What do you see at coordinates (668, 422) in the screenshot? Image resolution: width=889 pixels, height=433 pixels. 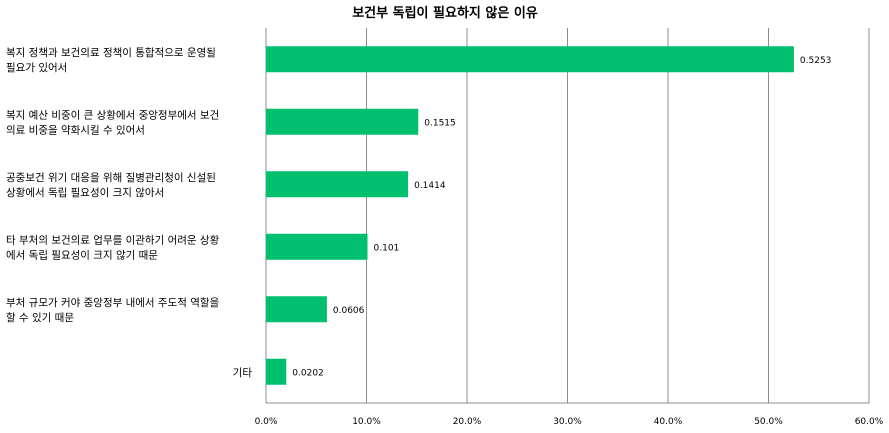 I see `x-tick-label: 40.0%` at bounding box center [668, 422].